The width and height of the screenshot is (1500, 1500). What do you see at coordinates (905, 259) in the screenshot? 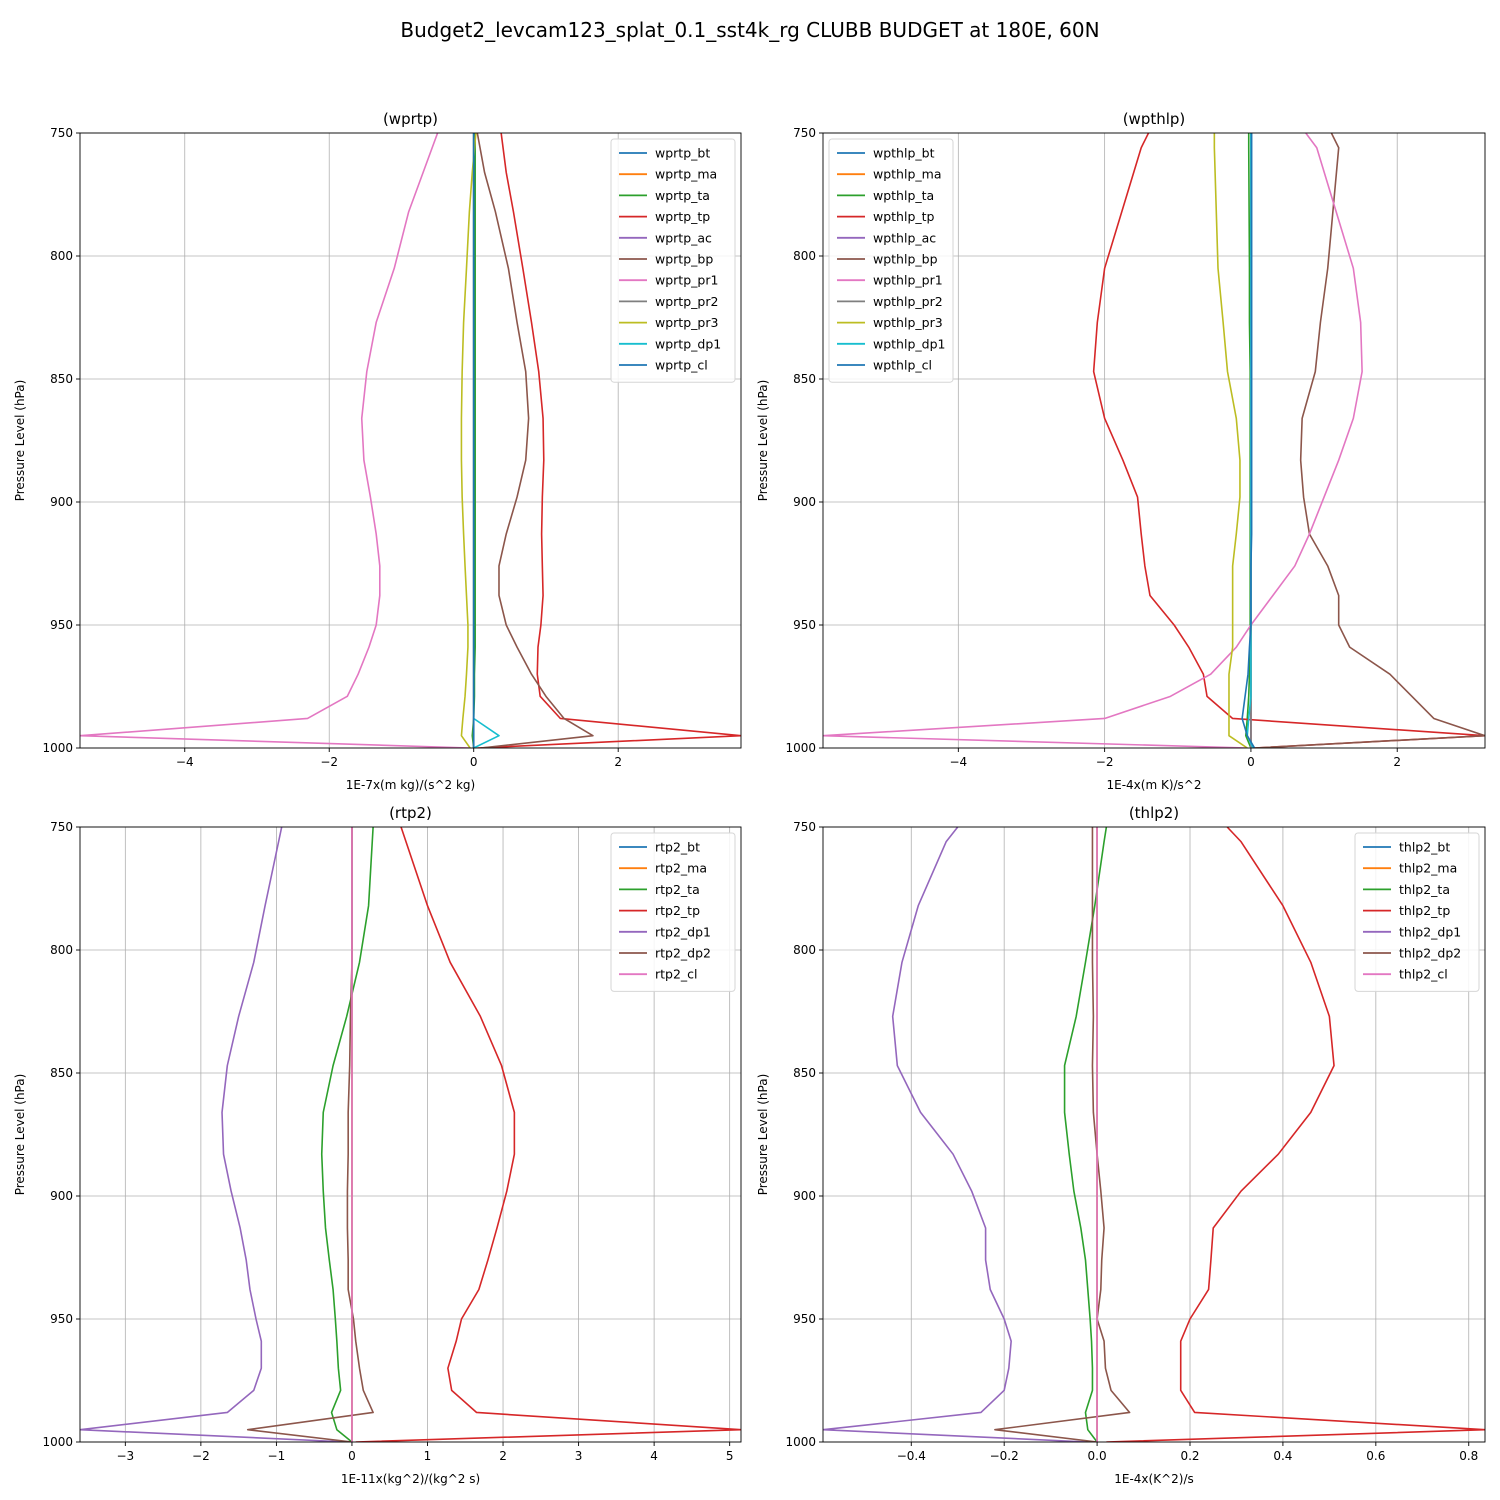
I see `legend-entry-wpthlp_bp: wpthlp_bp` at bounding box center [905, 259].